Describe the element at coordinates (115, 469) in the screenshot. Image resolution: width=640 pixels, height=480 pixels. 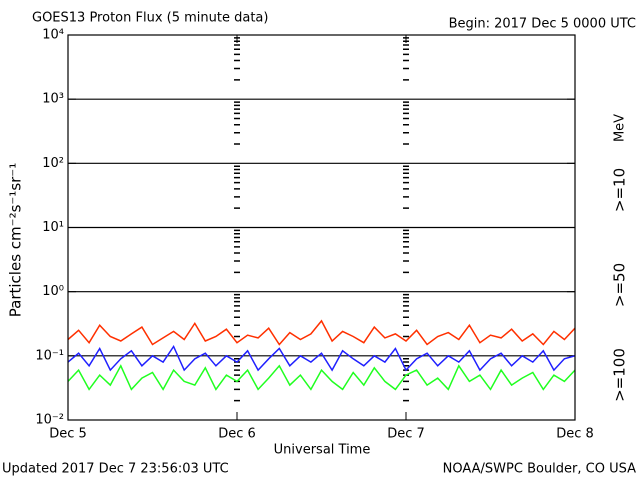
I see `footer-left: Updated 2017 Dec 7 23:56:03 UTC` at that location.